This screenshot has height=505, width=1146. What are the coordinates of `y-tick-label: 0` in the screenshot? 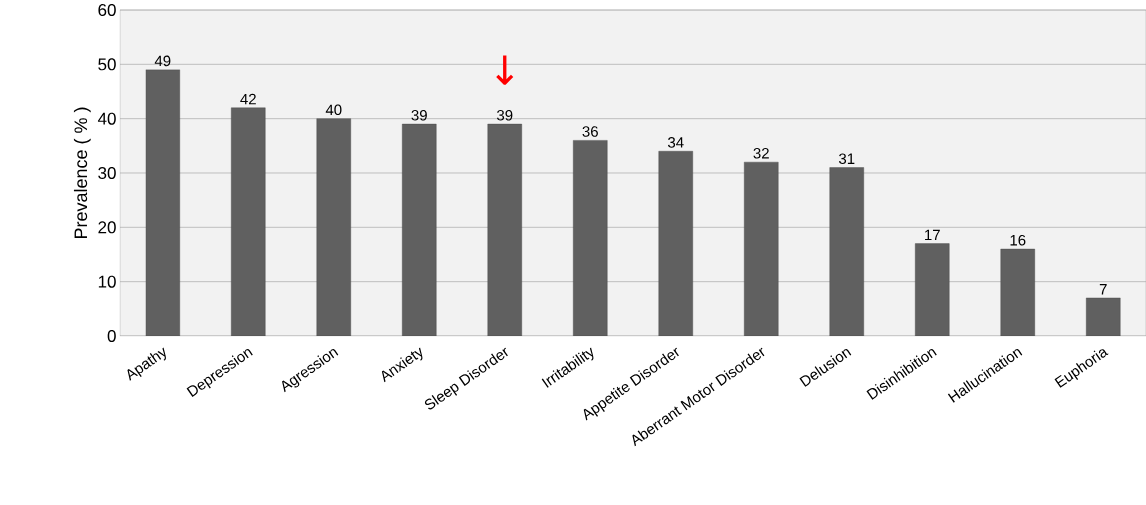 It's located at (111, 336).